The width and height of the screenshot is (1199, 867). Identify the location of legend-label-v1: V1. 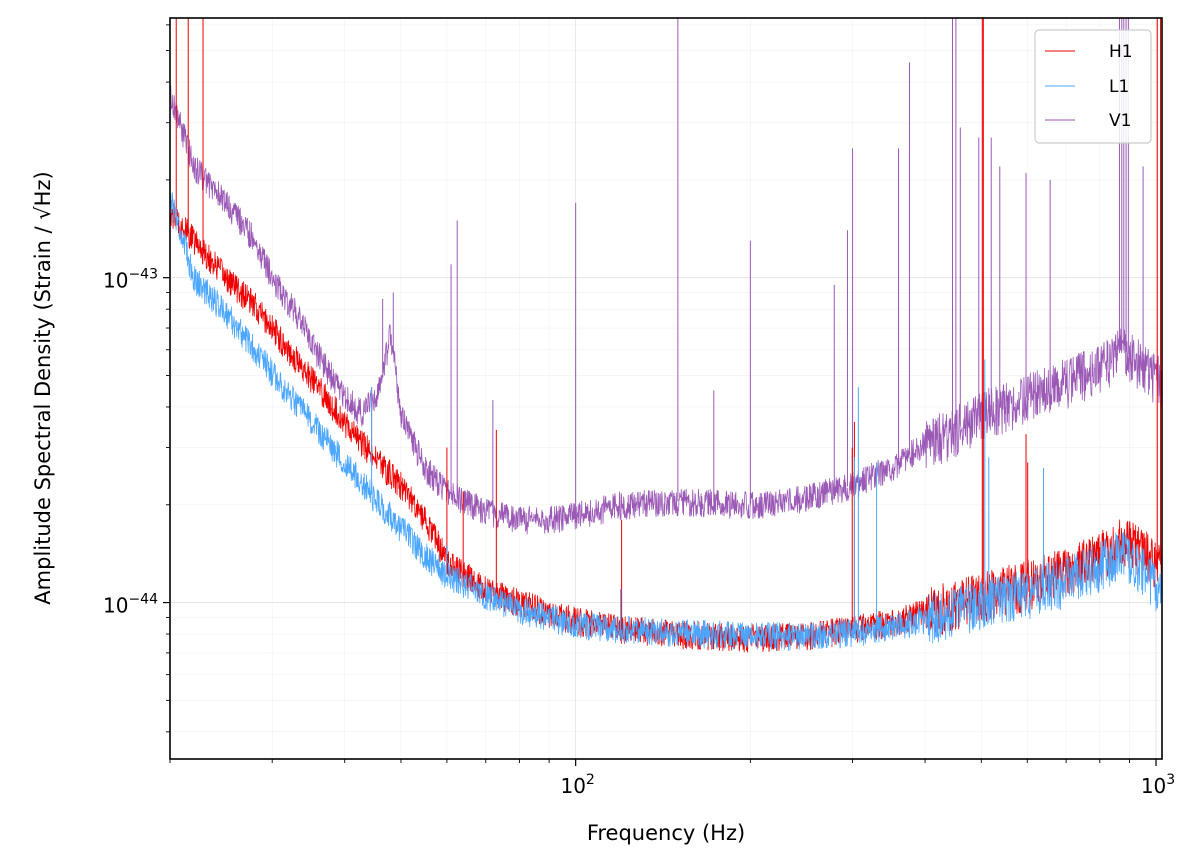
(1120, 121).